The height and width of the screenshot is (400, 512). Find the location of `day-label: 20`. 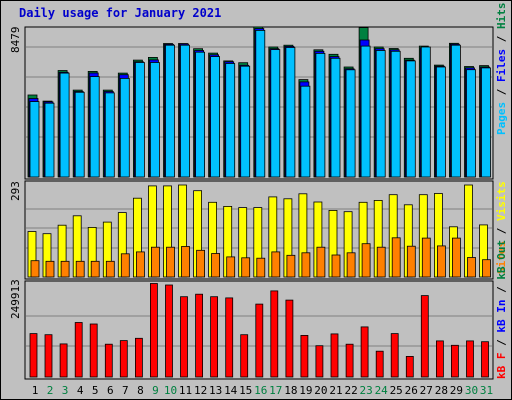

day-label: 20 is located at coordinates (320, 390).